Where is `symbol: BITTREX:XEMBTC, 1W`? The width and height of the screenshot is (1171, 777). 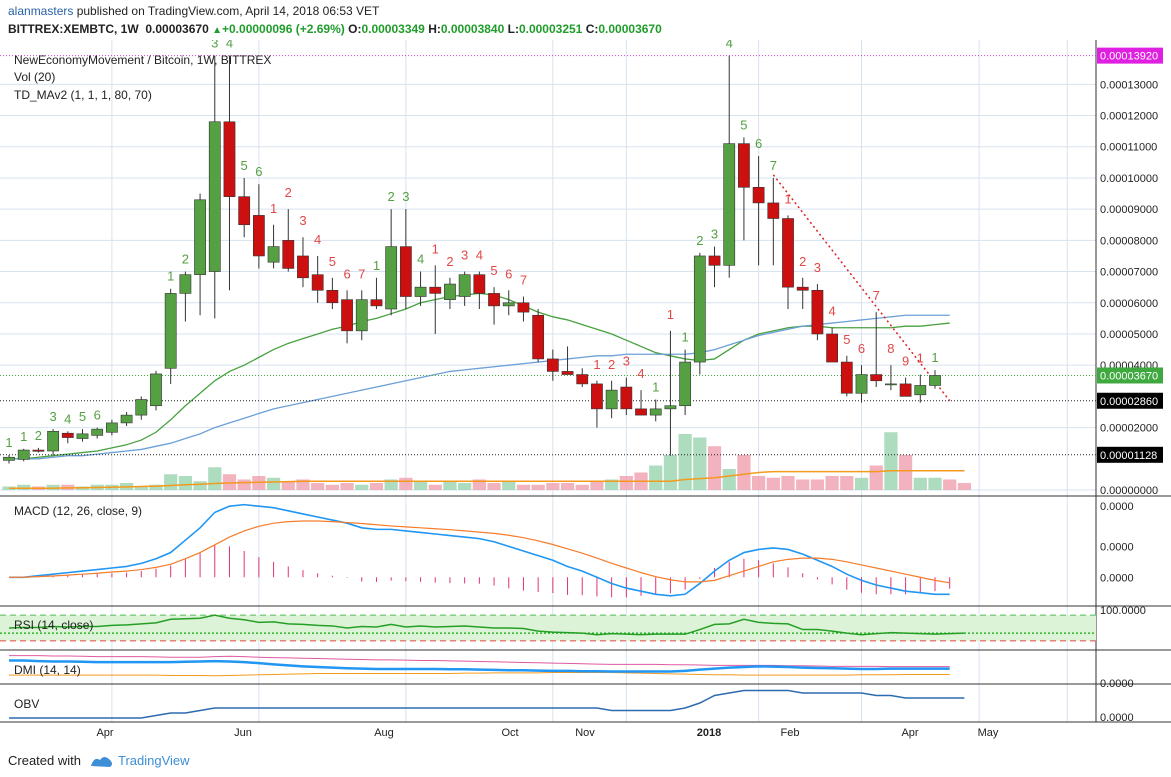
symbol: BITTREX:XEMBTC, 1W is located at coordinates (73, 29).